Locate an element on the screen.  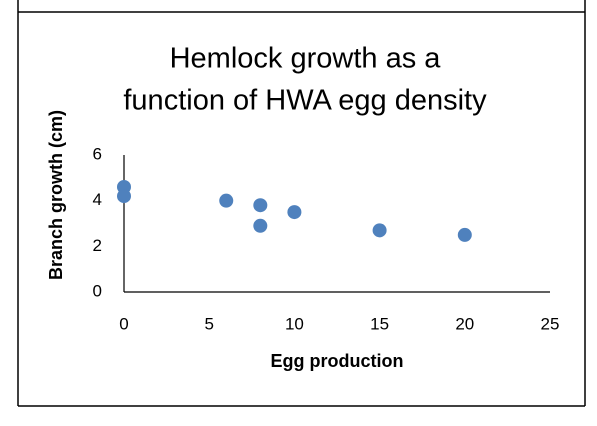
x-axis-title: Egg production is located at coordinates (337, 361).